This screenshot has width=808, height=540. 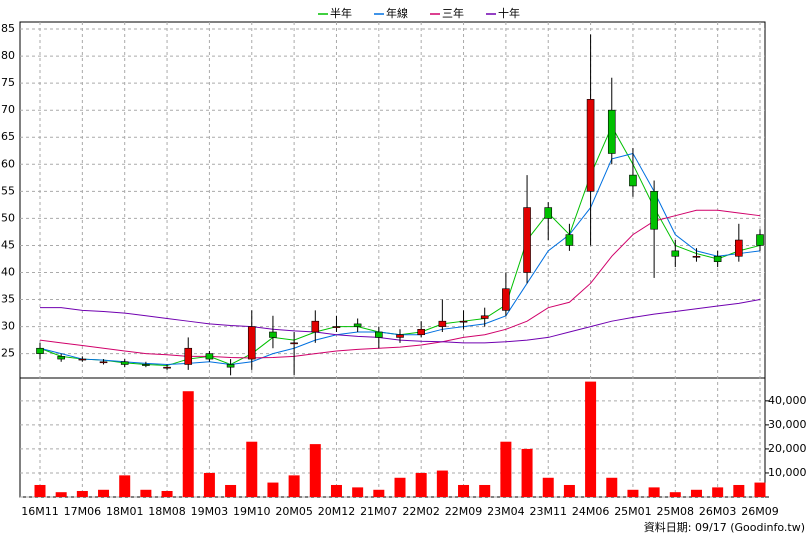 What do you see at coordinates (397, 13) in the screenshot?
I see `legend-label: 年線` at bounding box center [397, 13].